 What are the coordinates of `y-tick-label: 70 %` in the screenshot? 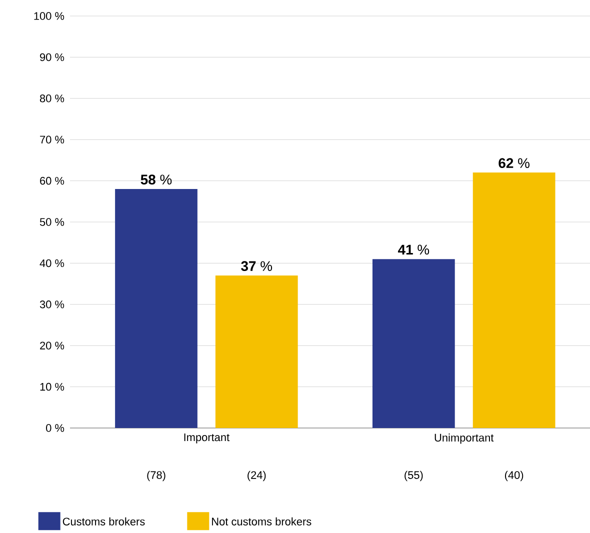 It's located at (52, 140).